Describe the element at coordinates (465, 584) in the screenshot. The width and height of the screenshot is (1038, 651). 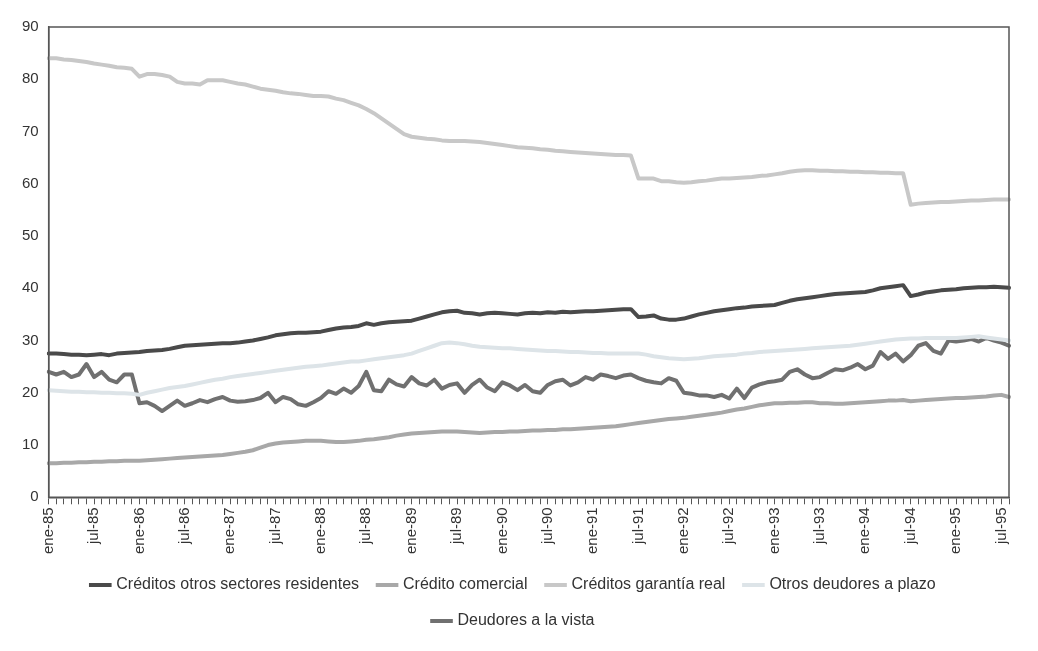
I see `legend-label: Crédito comercial` at that location.